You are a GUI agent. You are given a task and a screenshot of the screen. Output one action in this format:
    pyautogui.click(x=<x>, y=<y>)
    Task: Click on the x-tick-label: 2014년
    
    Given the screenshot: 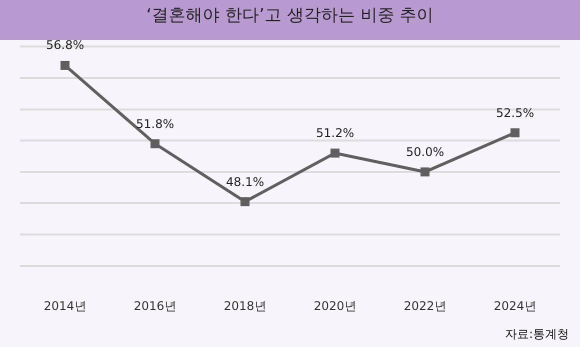 What is the action you would take?
    pyautogui.click(x=65, y=306)
    